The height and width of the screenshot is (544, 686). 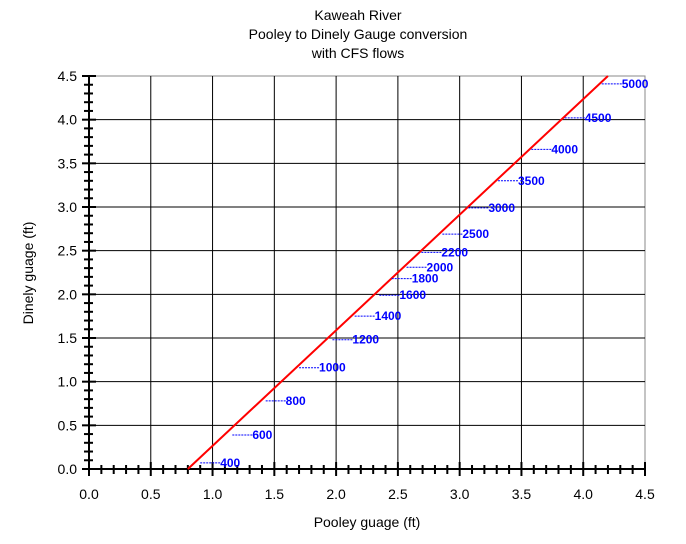 I want to click on flow-label: 1000, so click(x=332, y=368).